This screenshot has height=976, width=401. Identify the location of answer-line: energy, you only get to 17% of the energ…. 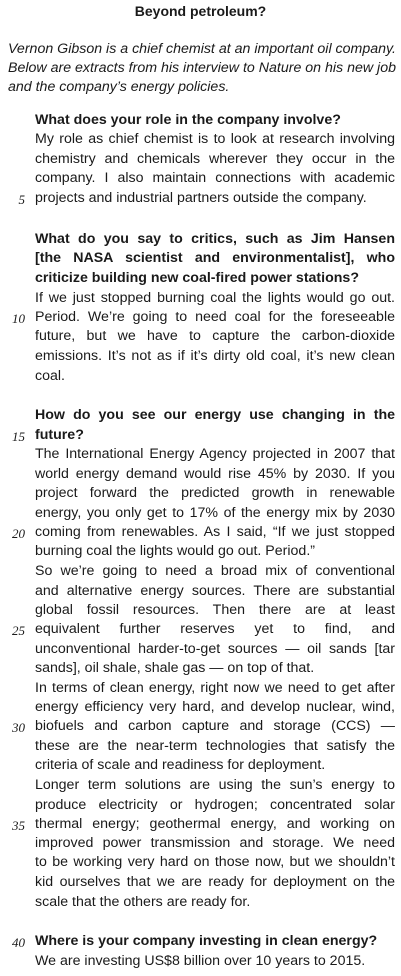
(215, 513).